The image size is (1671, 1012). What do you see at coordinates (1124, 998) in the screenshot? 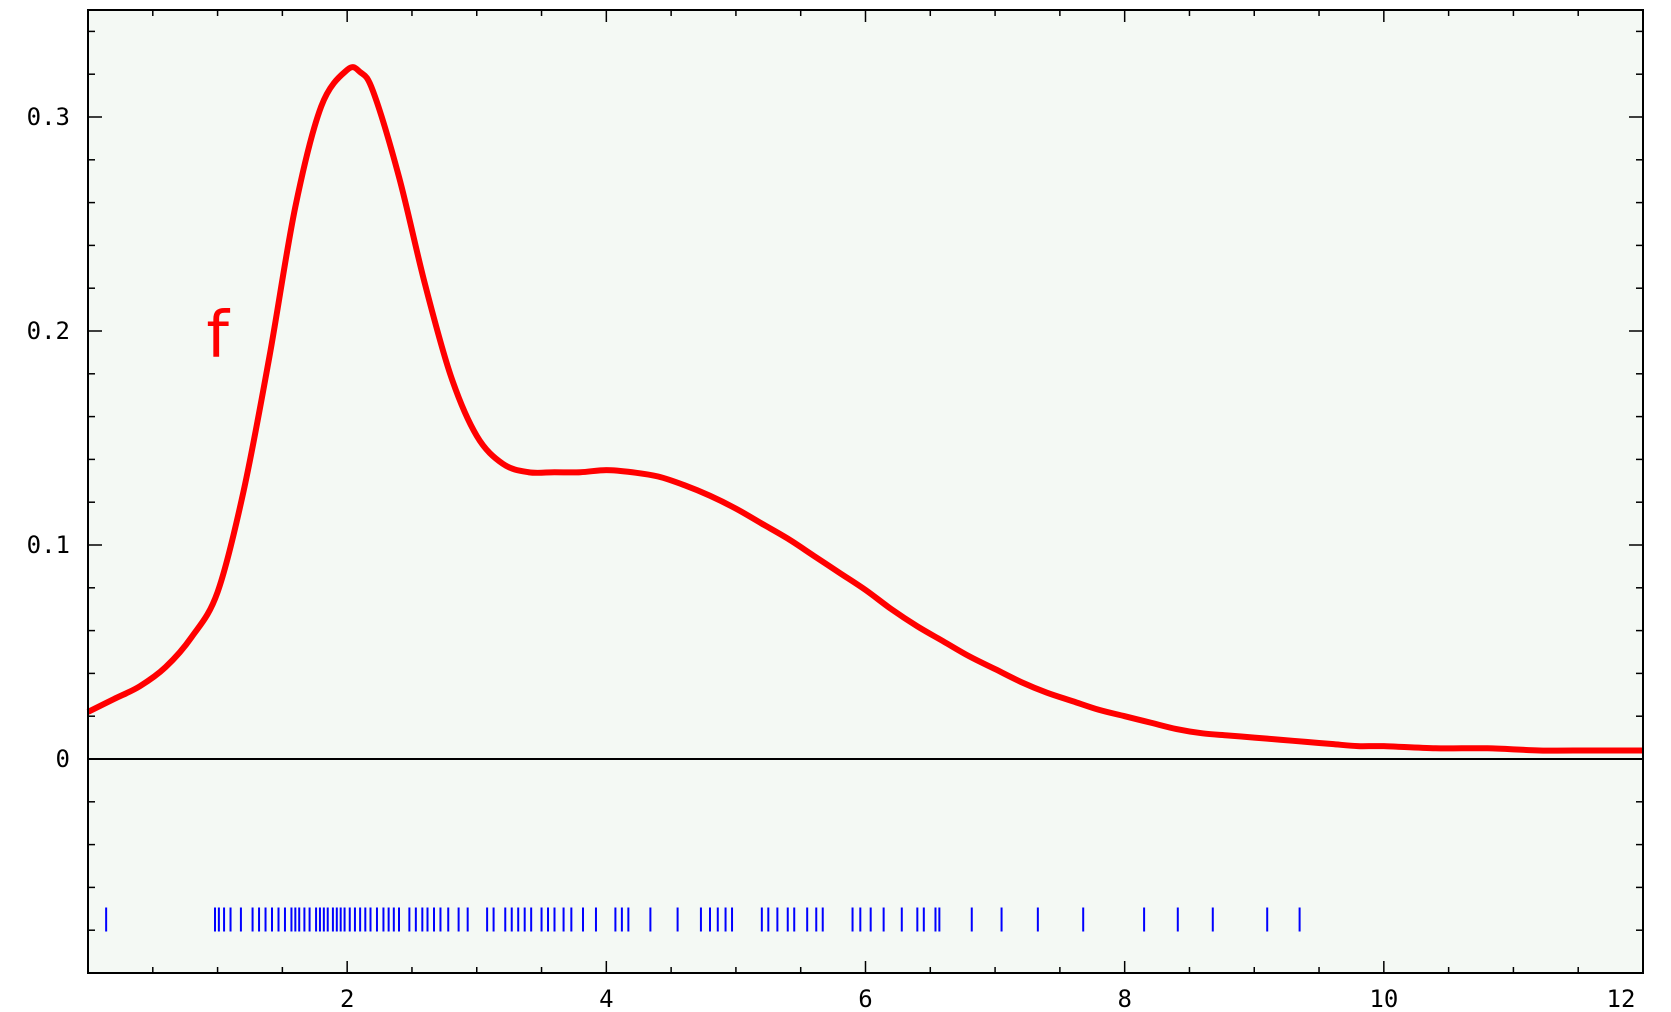
I see `x-tick-label: 8` at bounding box center [1124, 998].